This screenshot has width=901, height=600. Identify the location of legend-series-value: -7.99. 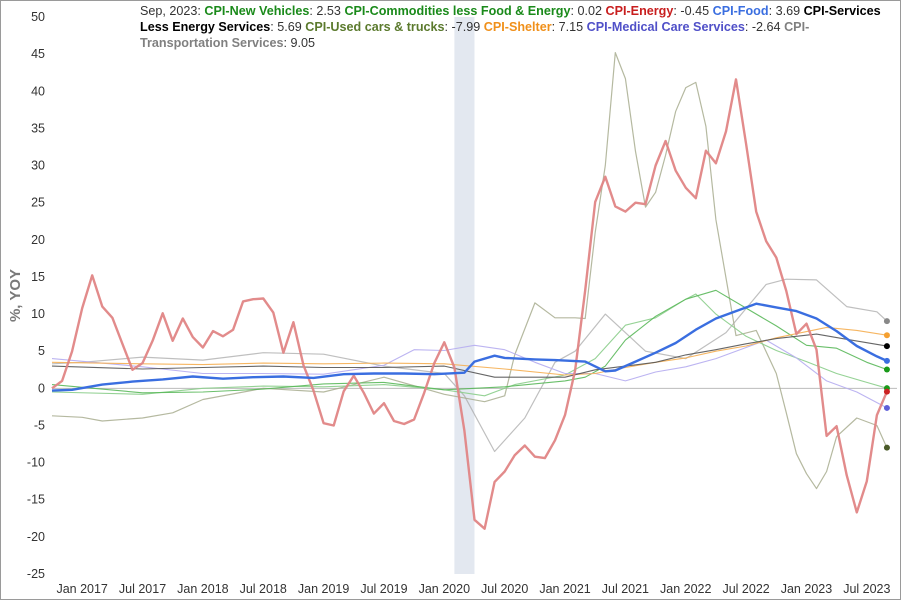
(466, 27).